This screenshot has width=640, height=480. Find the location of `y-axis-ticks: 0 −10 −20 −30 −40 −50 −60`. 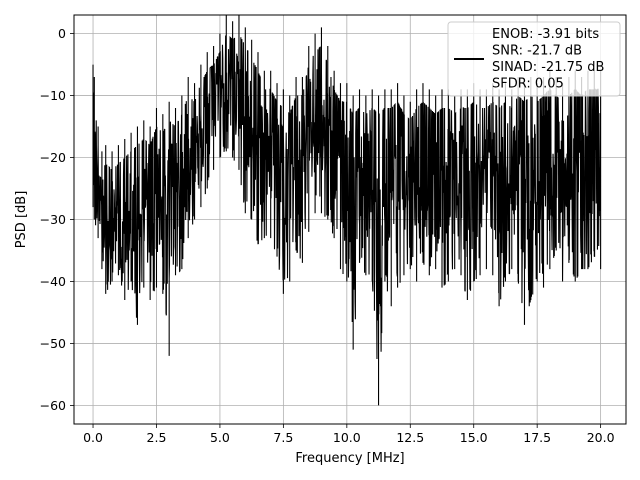

y-axis-ticks: 0 −10 −20 −30 −40 −50 −60 is located at coordinates (57, 219).